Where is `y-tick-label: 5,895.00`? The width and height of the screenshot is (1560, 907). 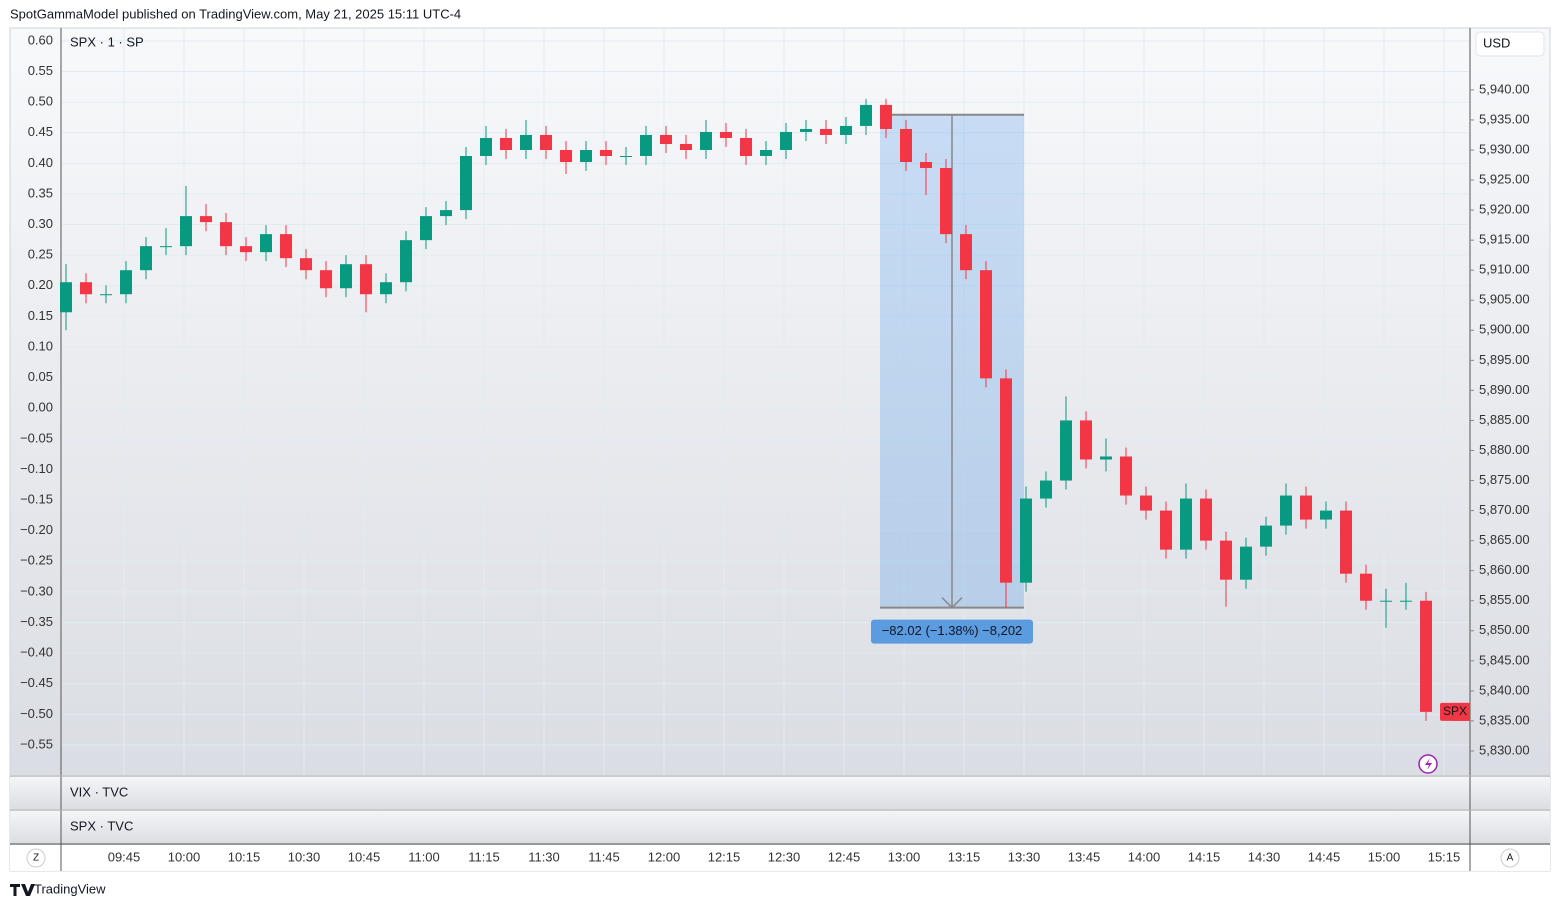
y-tick-label: 5,895.00 is located at coordinates (1504, 359).